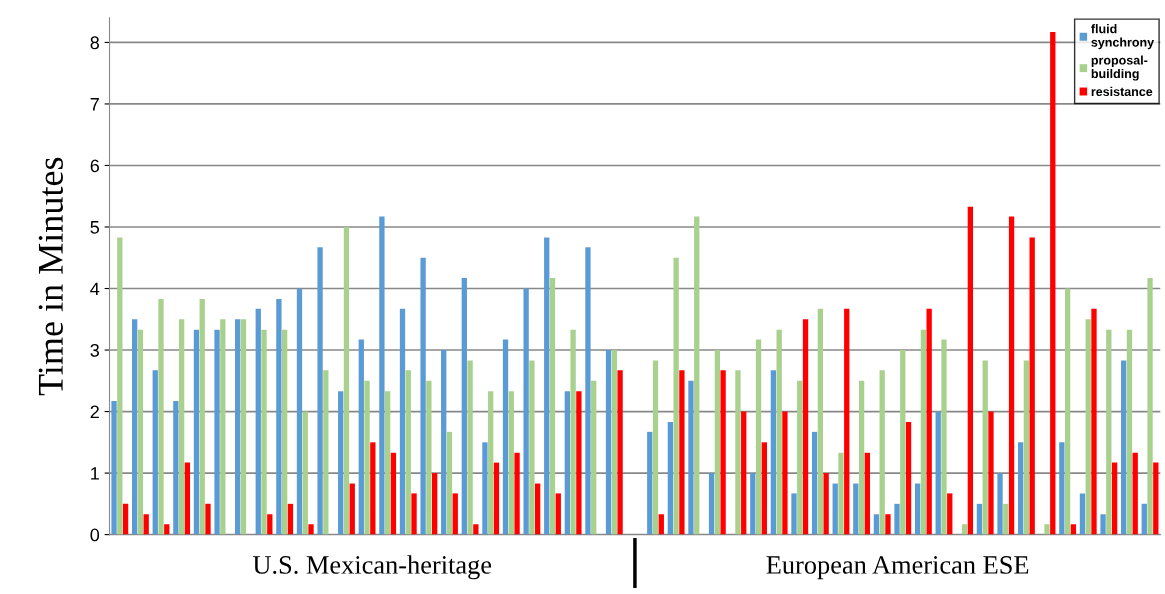 The height and width of the screenshot is (594, 1165). Describe the element at coordinates (94, 43) in the screenshot. I see `y-tick-label: 8` at that location.